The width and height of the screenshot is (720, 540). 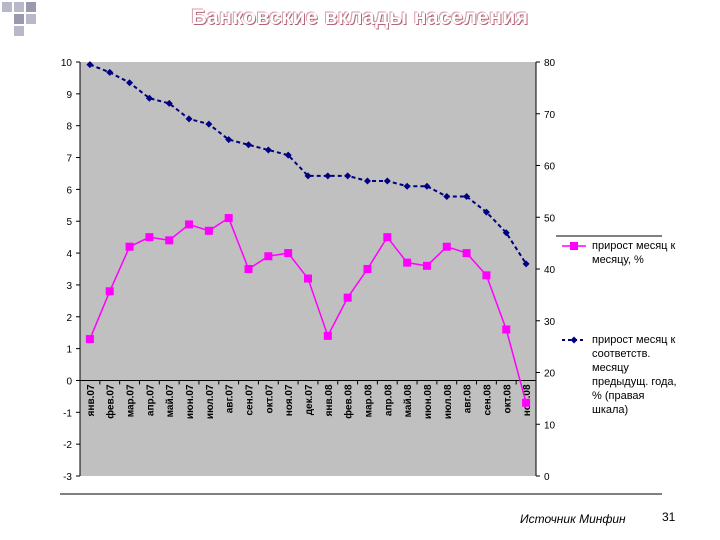 I want to click on right-tick-label: 40, so click(x=550, y=270).